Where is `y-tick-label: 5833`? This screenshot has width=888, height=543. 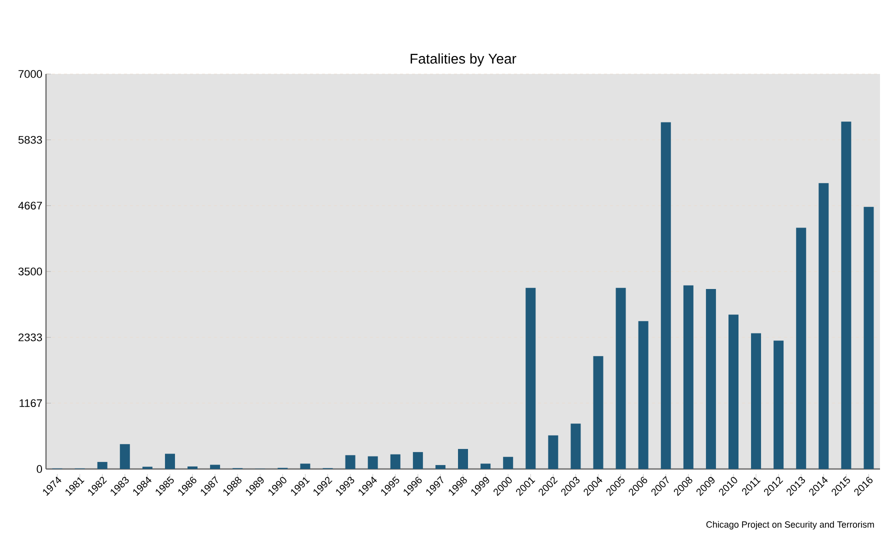 y-tick-label: 5833 is located at coordinates (30, 140).